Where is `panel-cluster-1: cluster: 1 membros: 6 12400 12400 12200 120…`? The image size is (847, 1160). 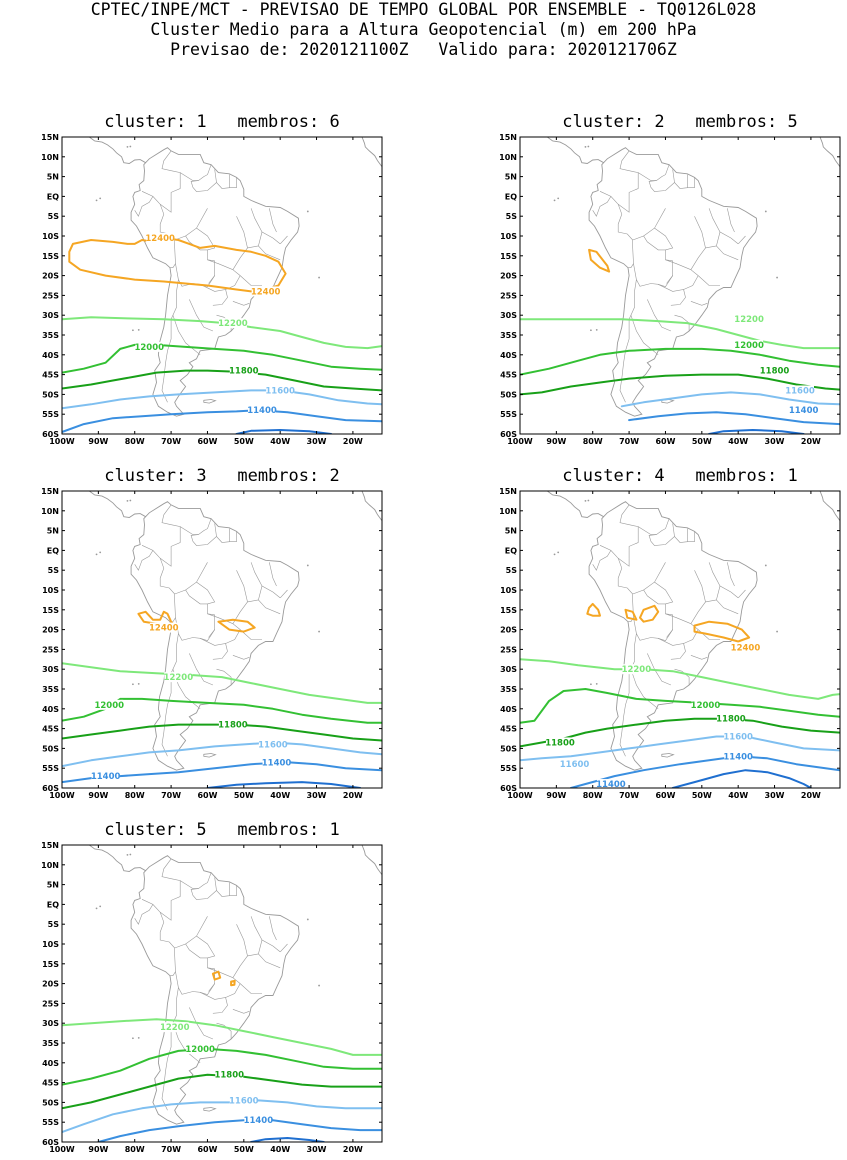
panel-cluster-1: cluster: 1 membros: 6 12400 12400 12200 120… is located at coordinates (195, 282).